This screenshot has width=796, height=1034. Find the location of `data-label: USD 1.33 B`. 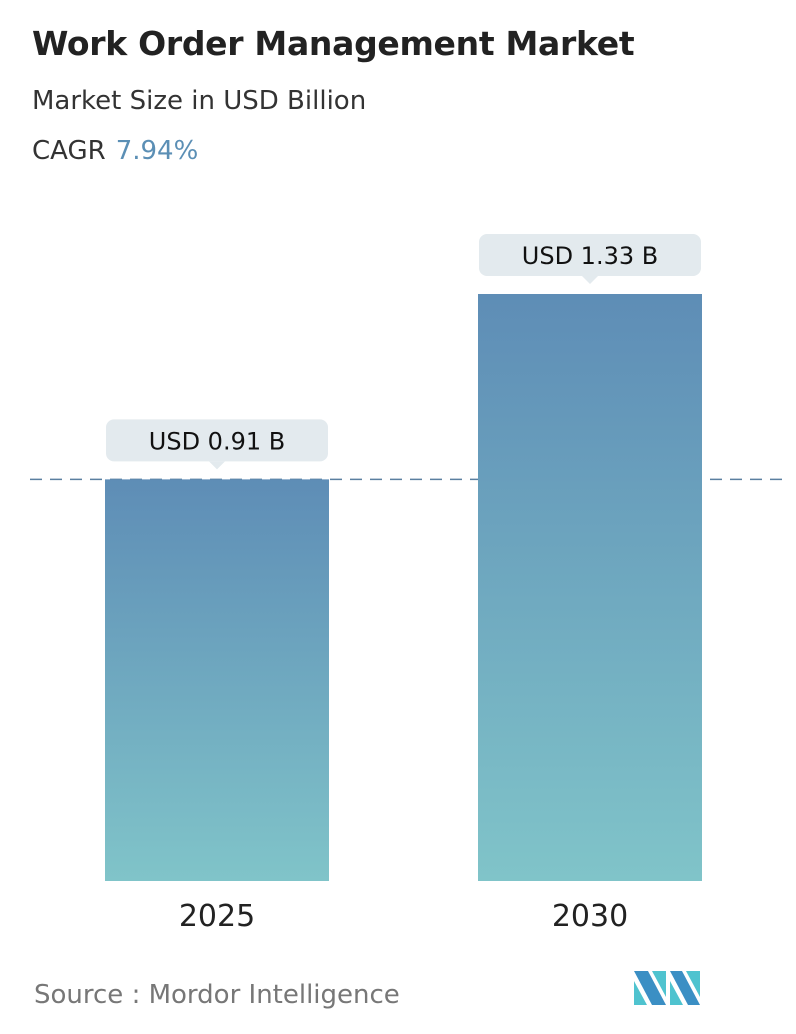

data-label: USD 1.33 B is located at coordinates (590, 256).